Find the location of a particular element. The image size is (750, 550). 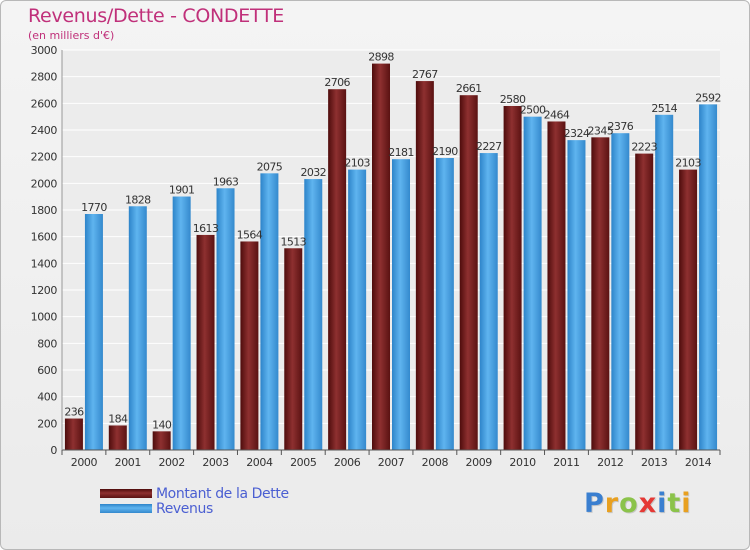

data-label-debt: 2223 is located at coordinates (644, 147).